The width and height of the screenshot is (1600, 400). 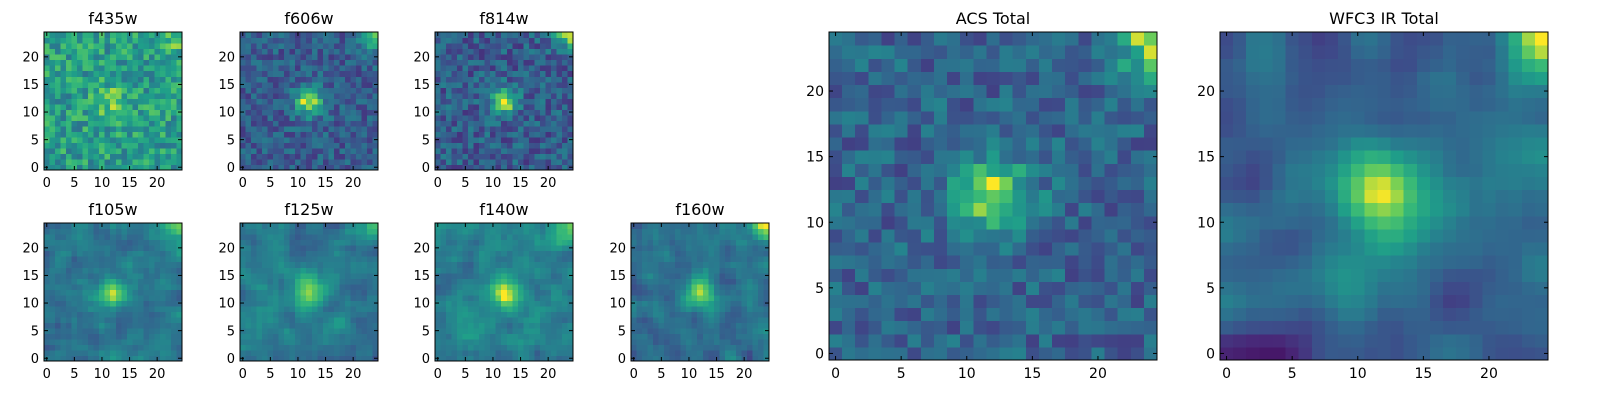 What do you see at coordinates (113, 101) in the screenshot?
I see `heatmap-cells` at bounding box center [113, 101].